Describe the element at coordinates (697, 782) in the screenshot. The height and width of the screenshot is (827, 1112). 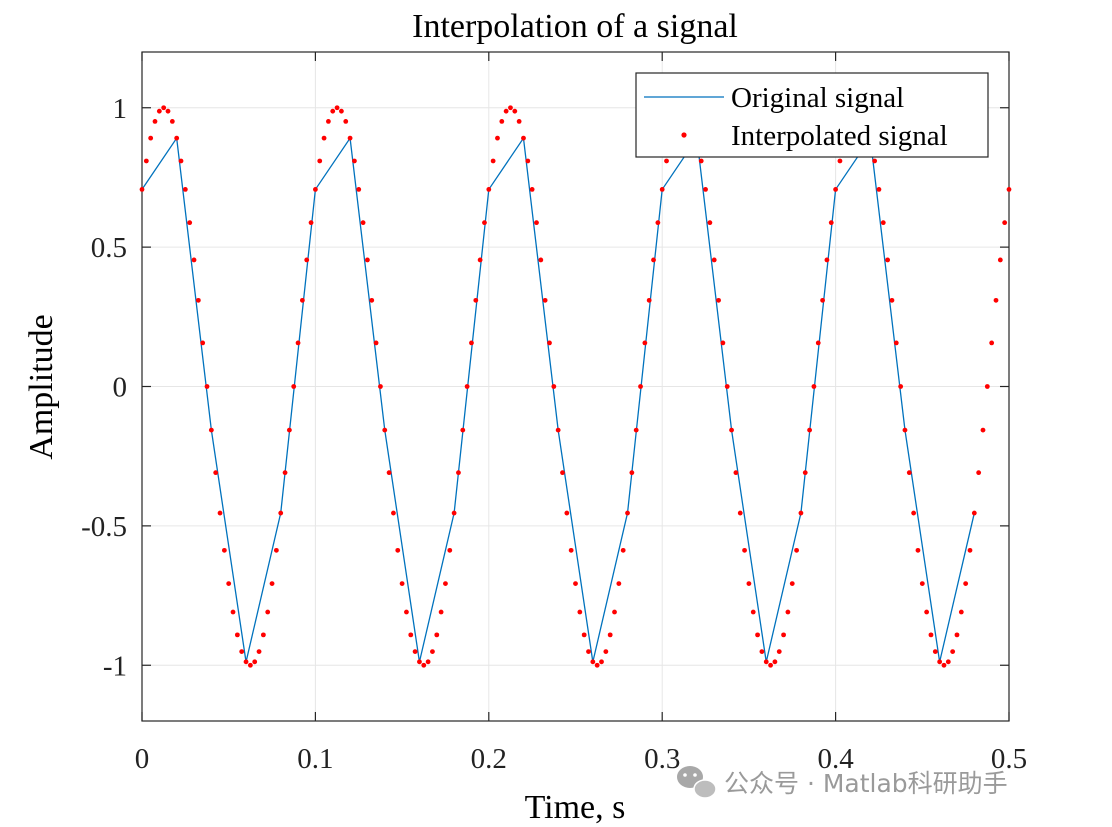
I see `wechat-icon` at that location.